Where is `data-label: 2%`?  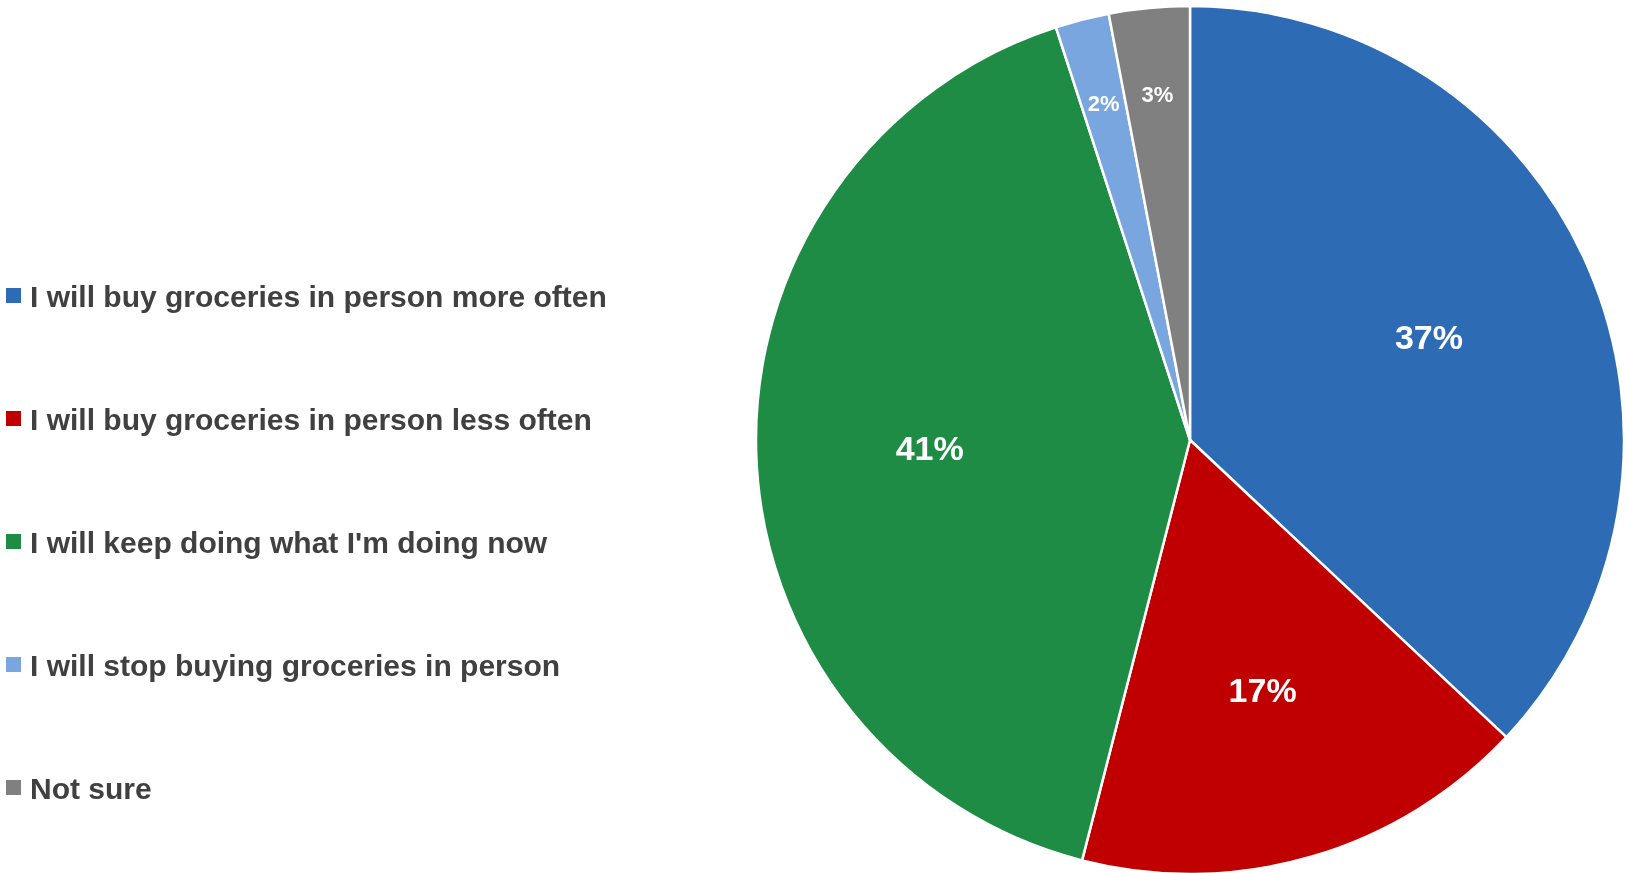 data-label: 2% is located at coordinates (1103, 104).